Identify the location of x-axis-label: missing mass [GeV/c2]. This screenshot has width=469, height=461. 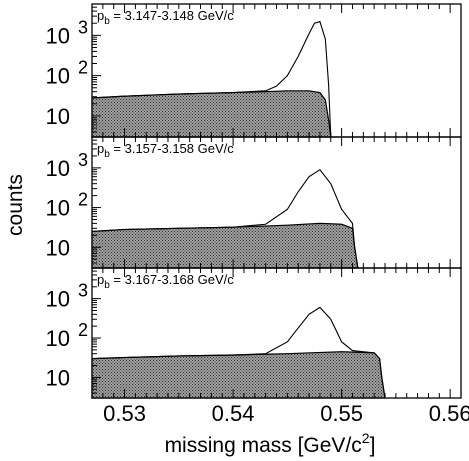
(270, 443).